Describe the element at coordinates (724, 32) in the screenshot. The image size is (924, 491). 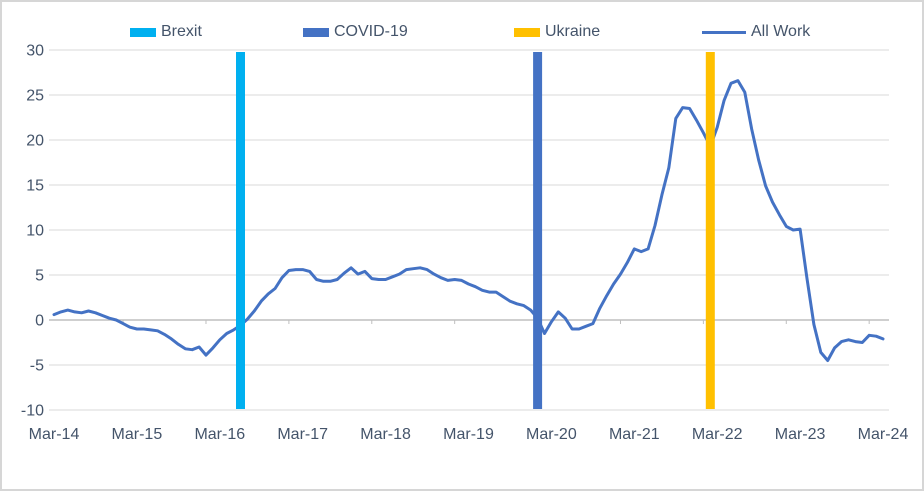
I see `all-work-line-swatch` at that location.